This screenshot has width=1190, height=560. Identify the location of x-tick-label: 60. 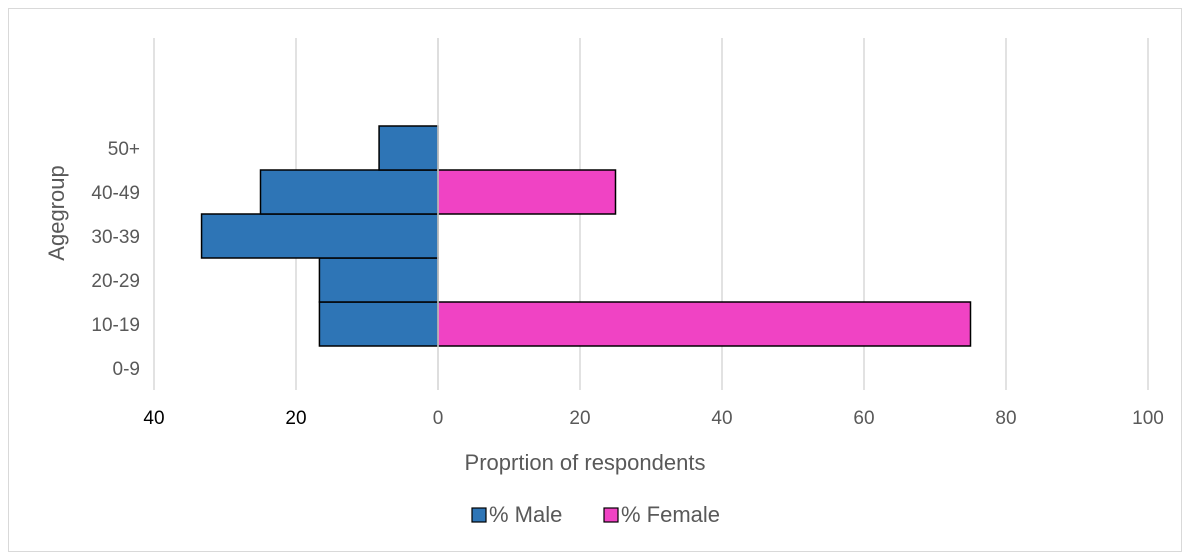
(863, 418).